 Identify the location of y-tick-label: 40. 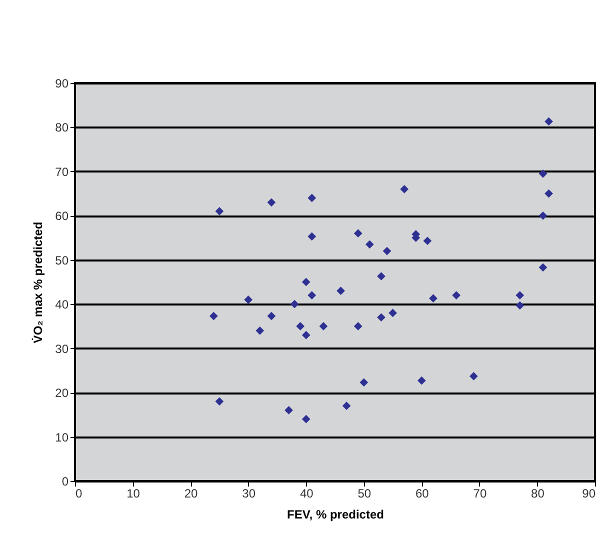
(62, 305).